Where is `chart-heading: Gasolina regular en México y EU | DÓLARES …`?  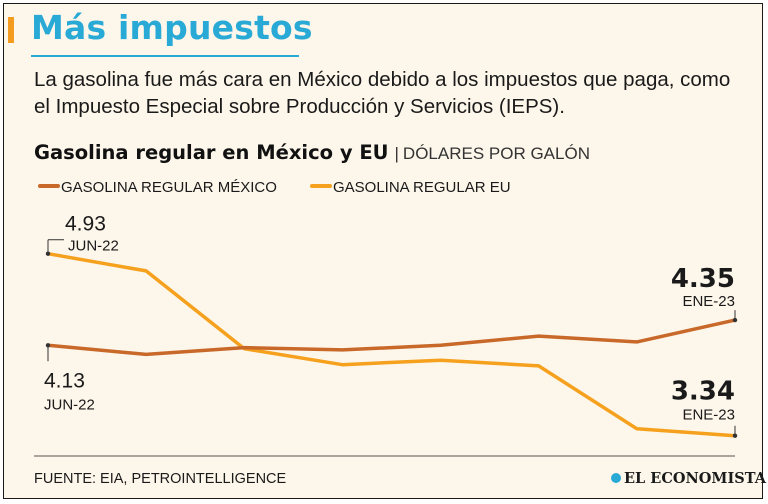 chart-heading: Gasolina regular en México y EU | DÓLARES … is located at coordinates (312, 152).